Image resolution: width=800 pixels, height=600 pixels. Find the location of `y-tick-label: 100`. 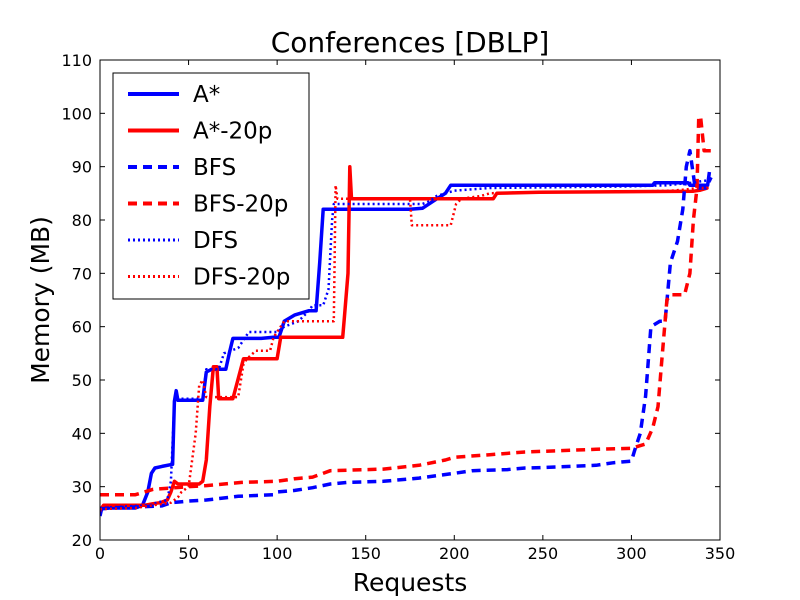

y-tick-label: 100 is located at coordinates (76, 113).